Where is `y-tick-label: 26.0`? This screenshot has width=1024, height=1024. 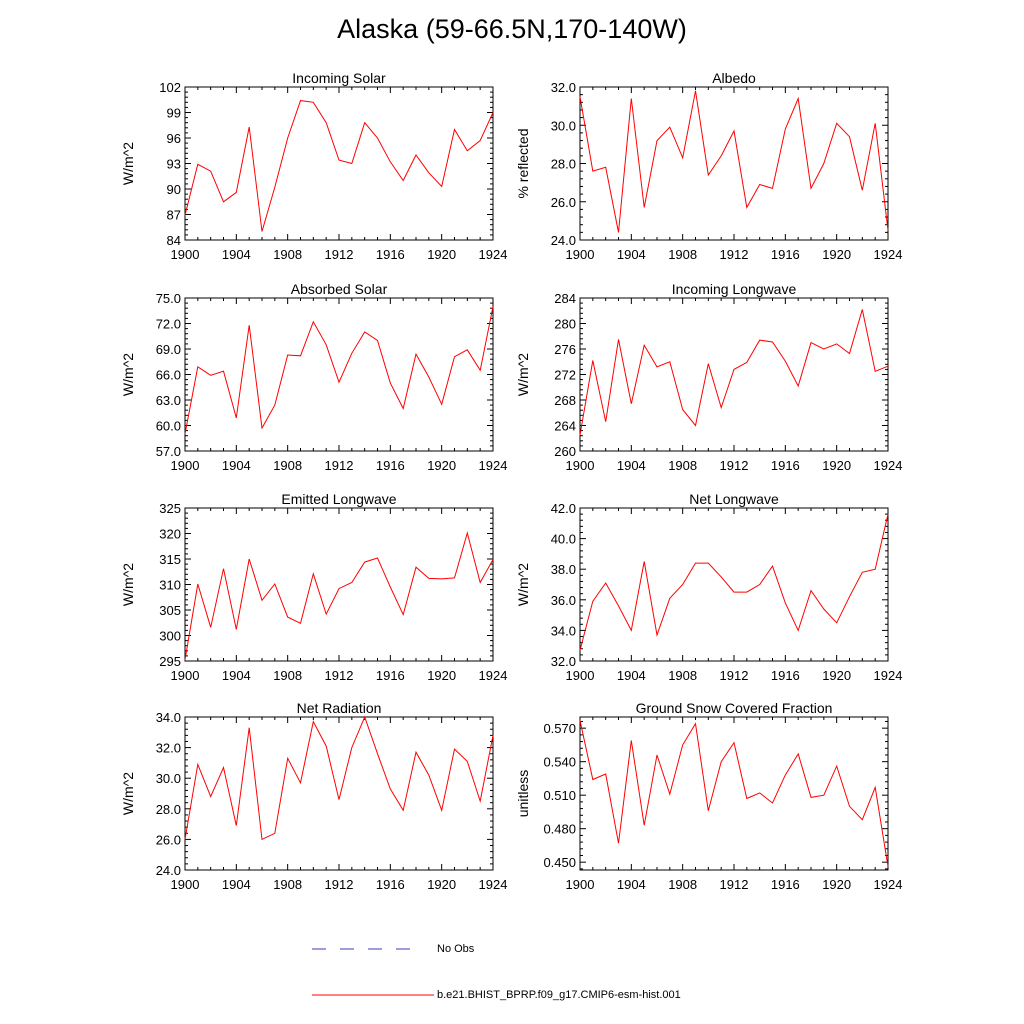 y-tick-label: 26.0 is located at coordinates (168, 839).